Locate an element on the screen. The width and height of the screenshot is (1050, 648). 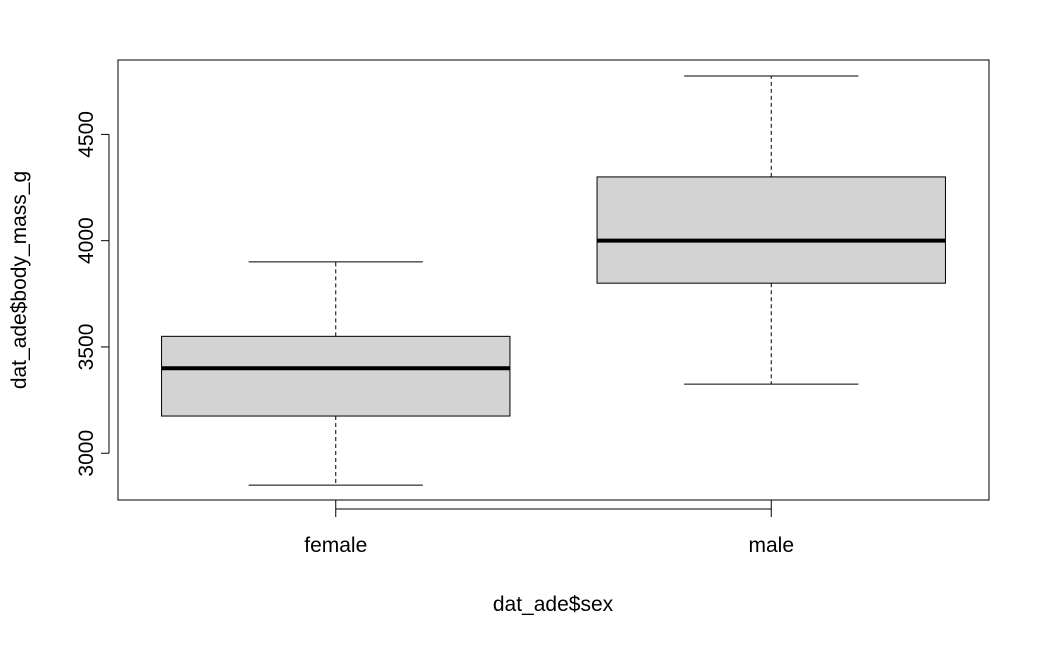
y-axis-label: dat_ade$body_mass_g is located at coordinates (19, 280).